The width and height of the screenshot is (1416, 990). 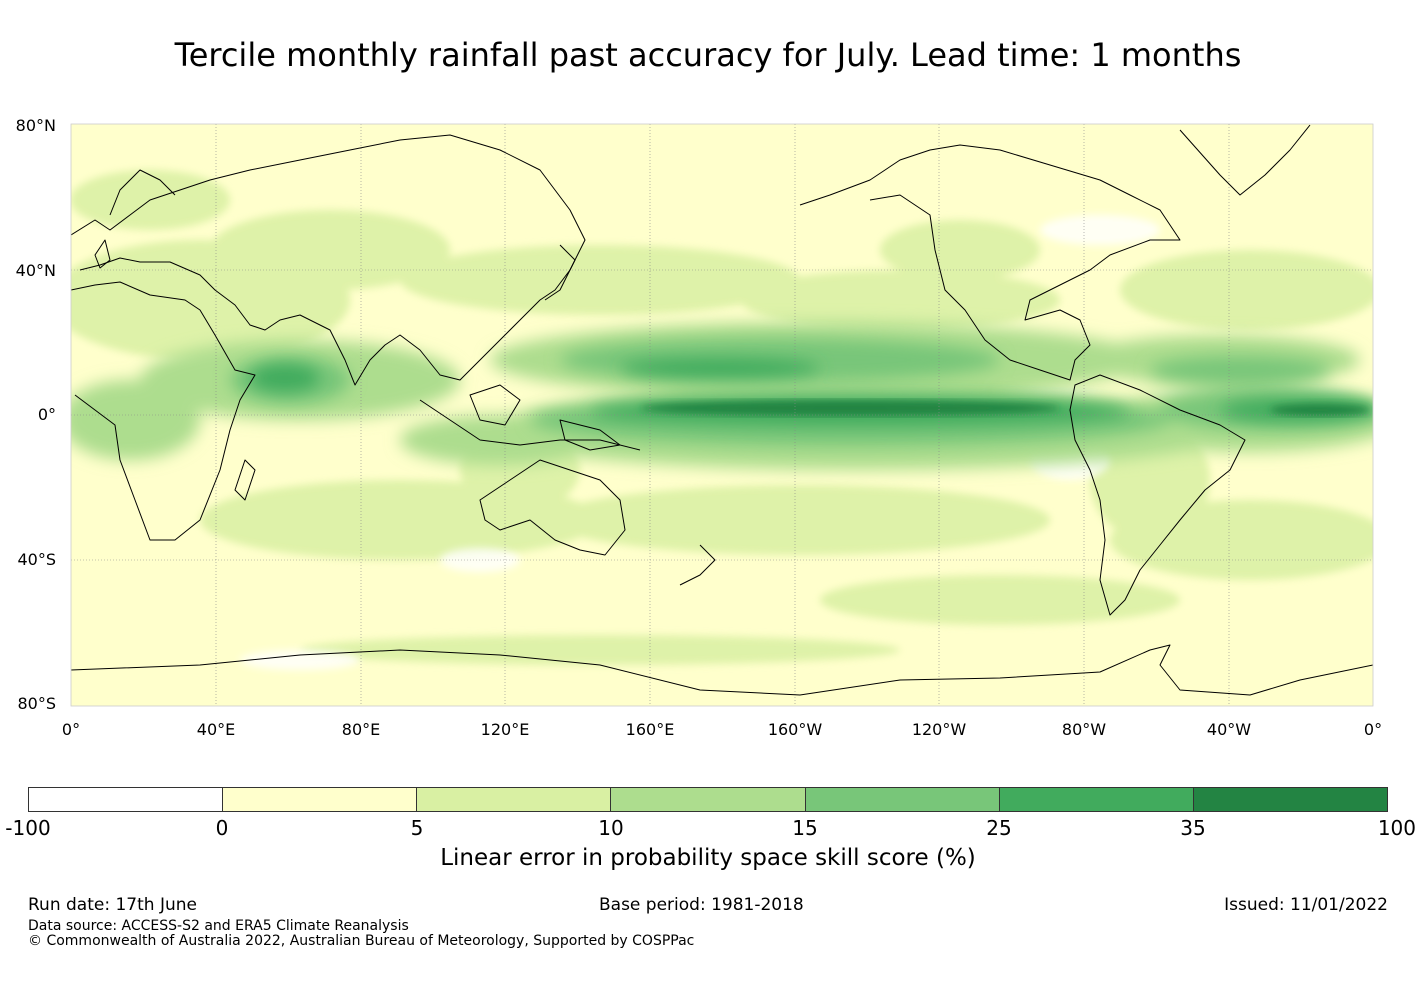 I want to click on colorbar-tick: 10, so click(x=611, y=828).